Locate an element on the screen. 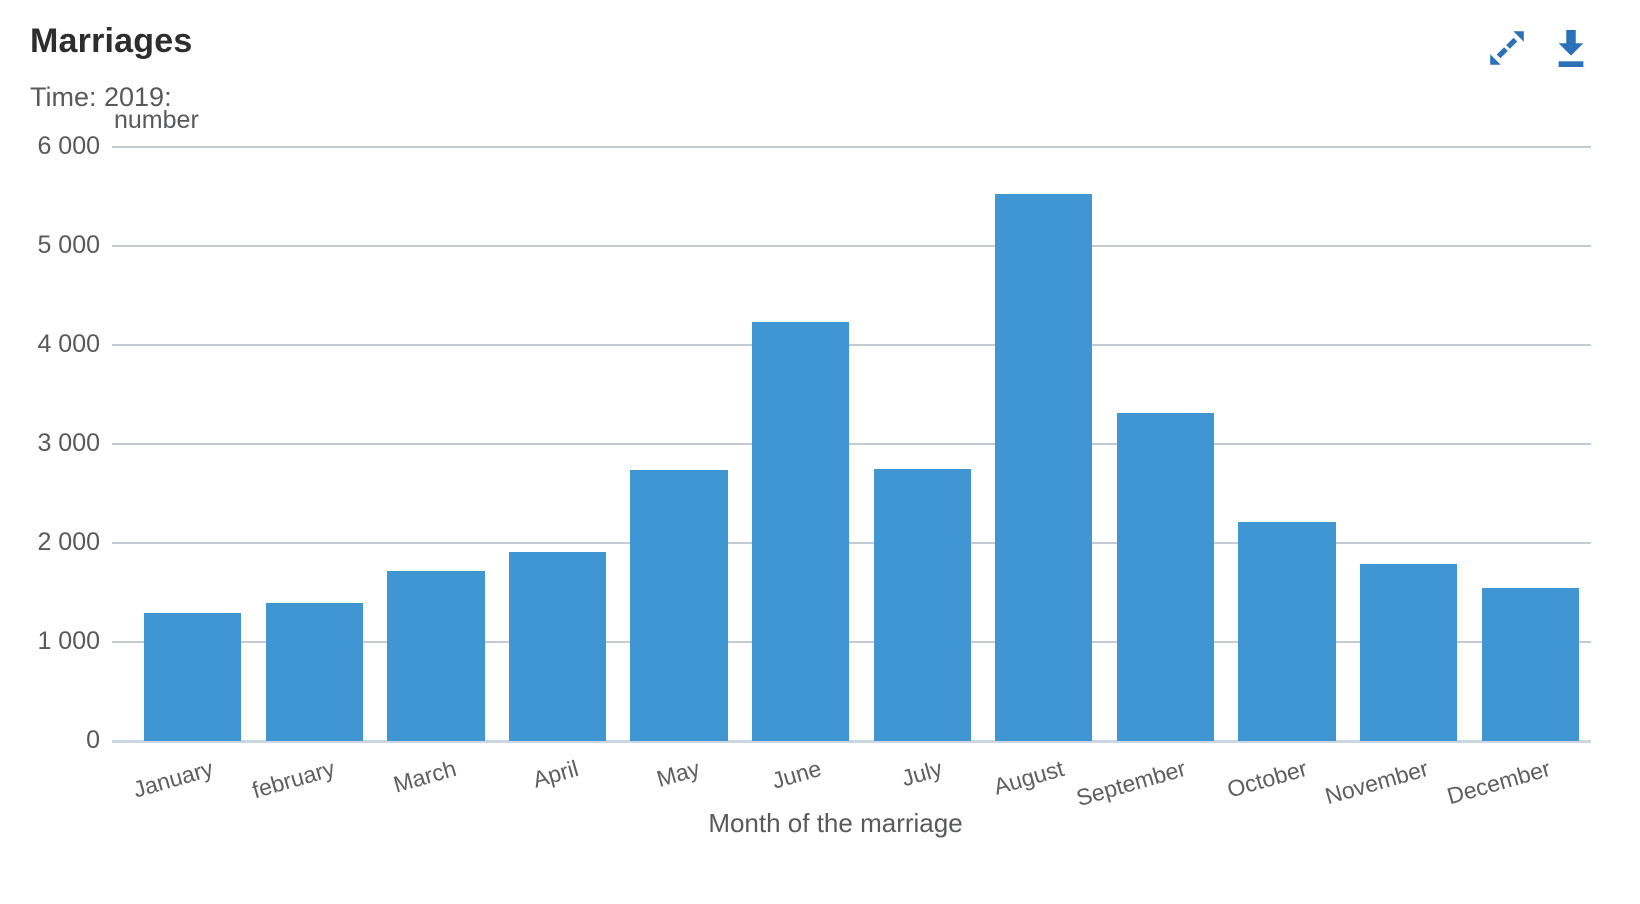 Image resolution: width=1640 pixels, height=904 pixels. download-button is located at coordinates (1571, 48).